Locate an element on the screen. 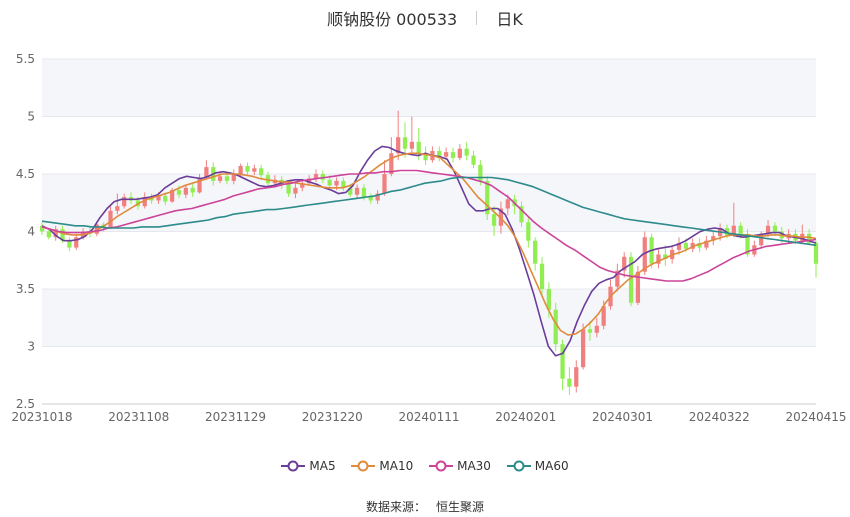 This screenshot has height=517, width=850. ma30-legend-icon is located at coordinates (441, 466).